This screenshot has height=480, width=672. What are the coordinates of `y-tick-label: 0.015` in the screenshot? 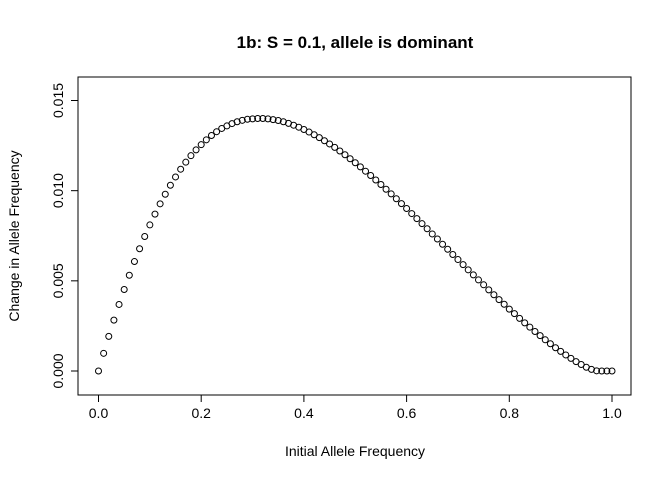 It's located at (58, 100).